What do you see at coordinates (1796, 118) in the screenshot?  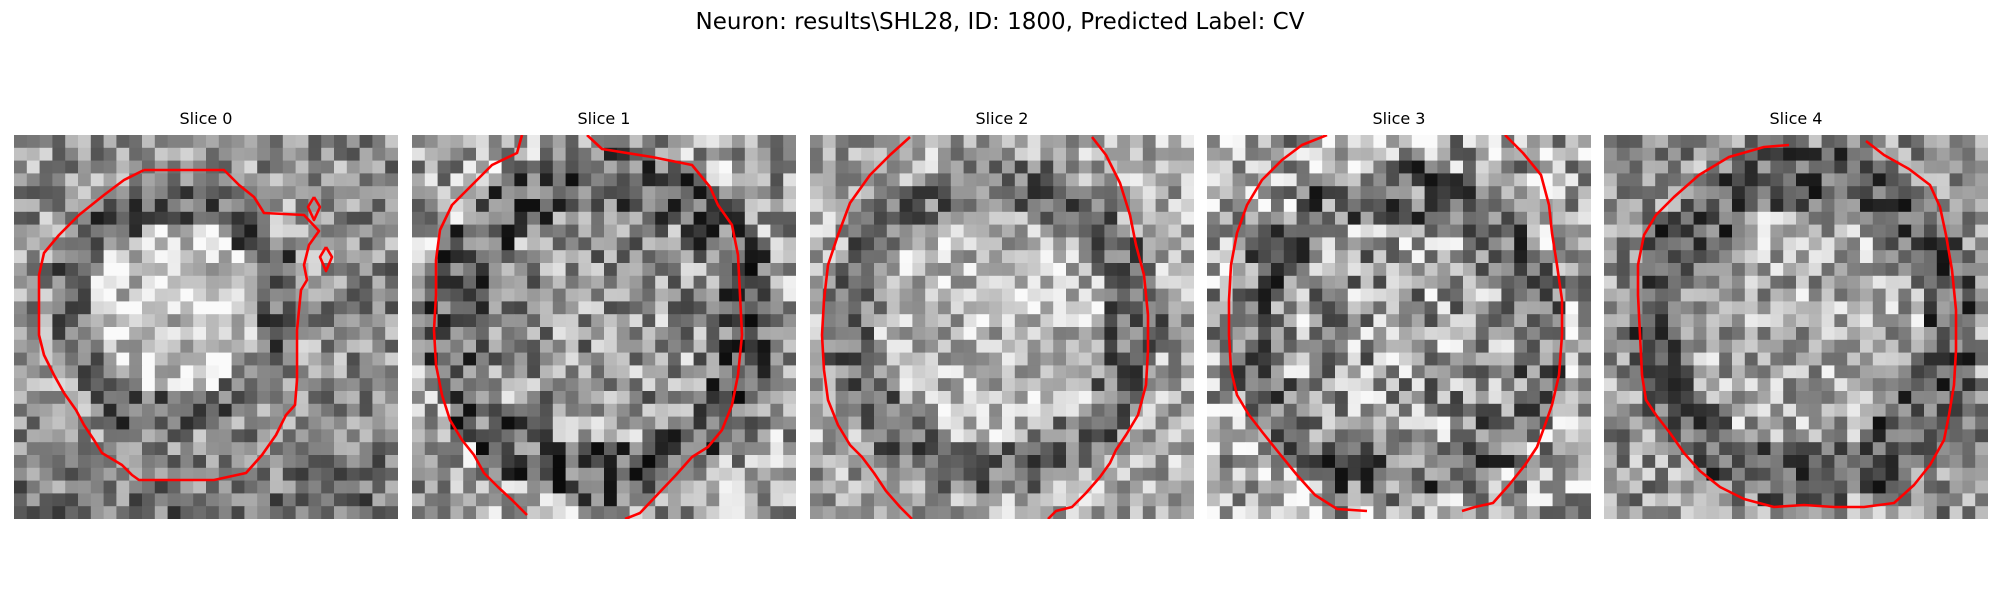 I see `slice-title-4: Slice 4` at bounding box center [1796, 118].